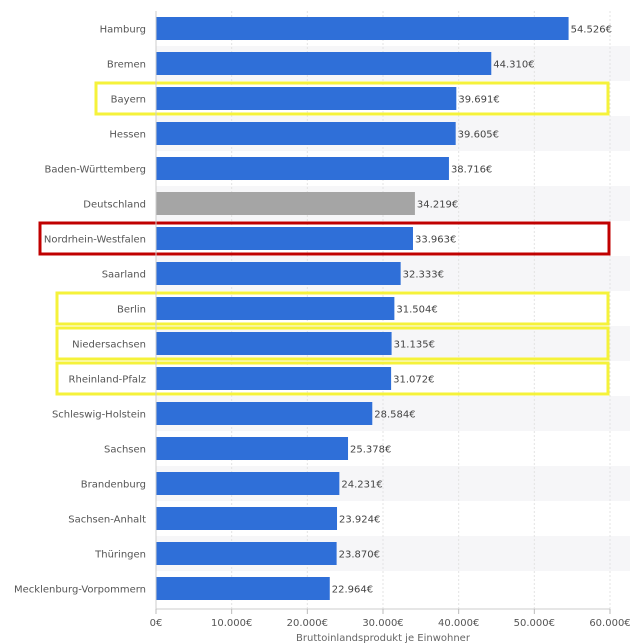 The height and width of the screenshot is (644, 640). I want to click on tick-label: 40.000€, so click(458, 623).